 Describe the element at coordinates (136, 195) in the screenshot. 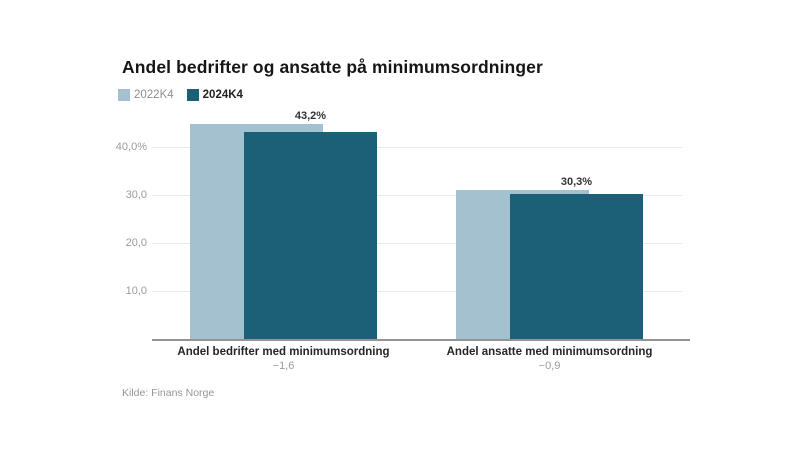

I see `y-tick-label: 30,0` at that location.